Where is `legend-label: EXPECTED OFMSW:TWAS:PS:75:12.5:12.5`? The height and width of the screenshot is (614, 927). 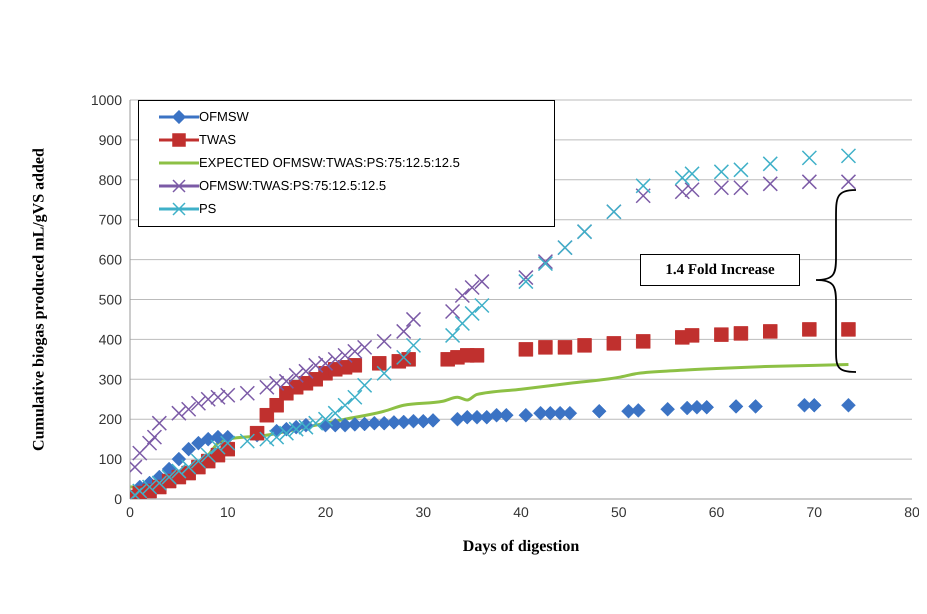
legend-label: EXPECTED OFMSW:TWAS:PS:75:12.5:12.5 is located at coordinates (329, 162).